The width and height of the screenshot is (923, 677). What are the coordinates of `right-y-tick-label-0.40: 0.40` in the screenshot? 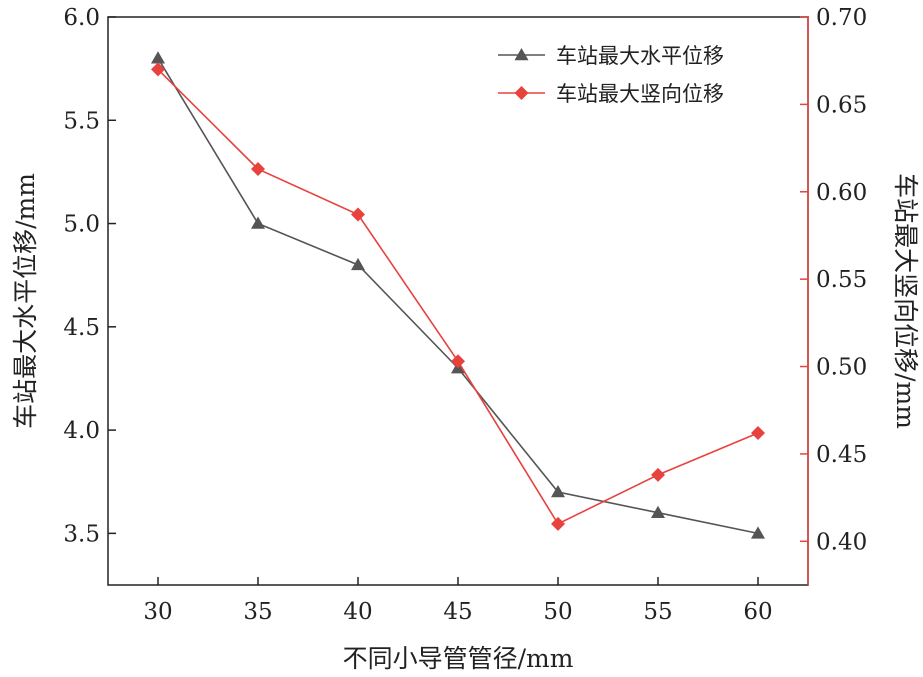 It's located at (841, 542).